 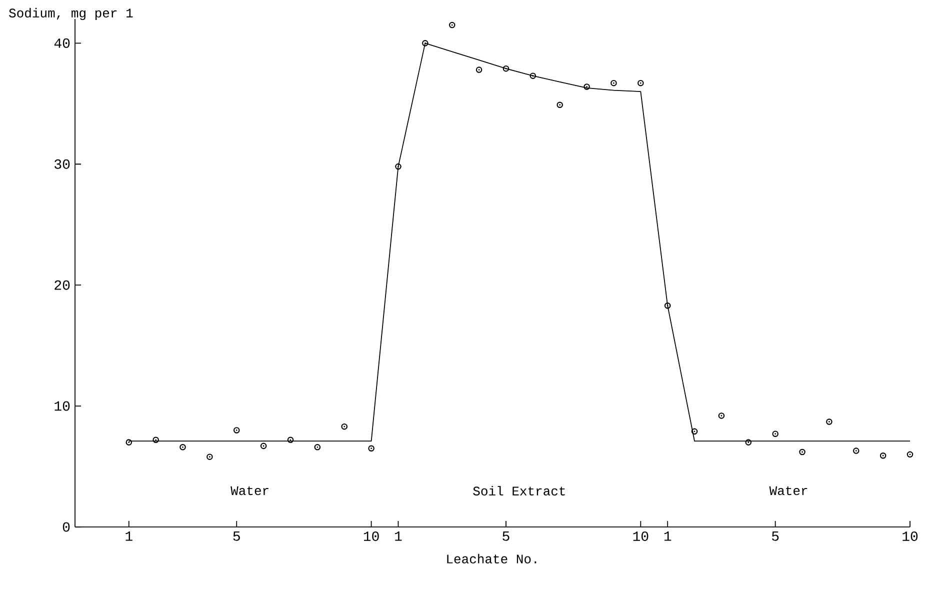 What do you see at coordinates (491, 559) in the screenshot?
I see `x-axis-title: Leachate No.` at bounding box center [491, 559].